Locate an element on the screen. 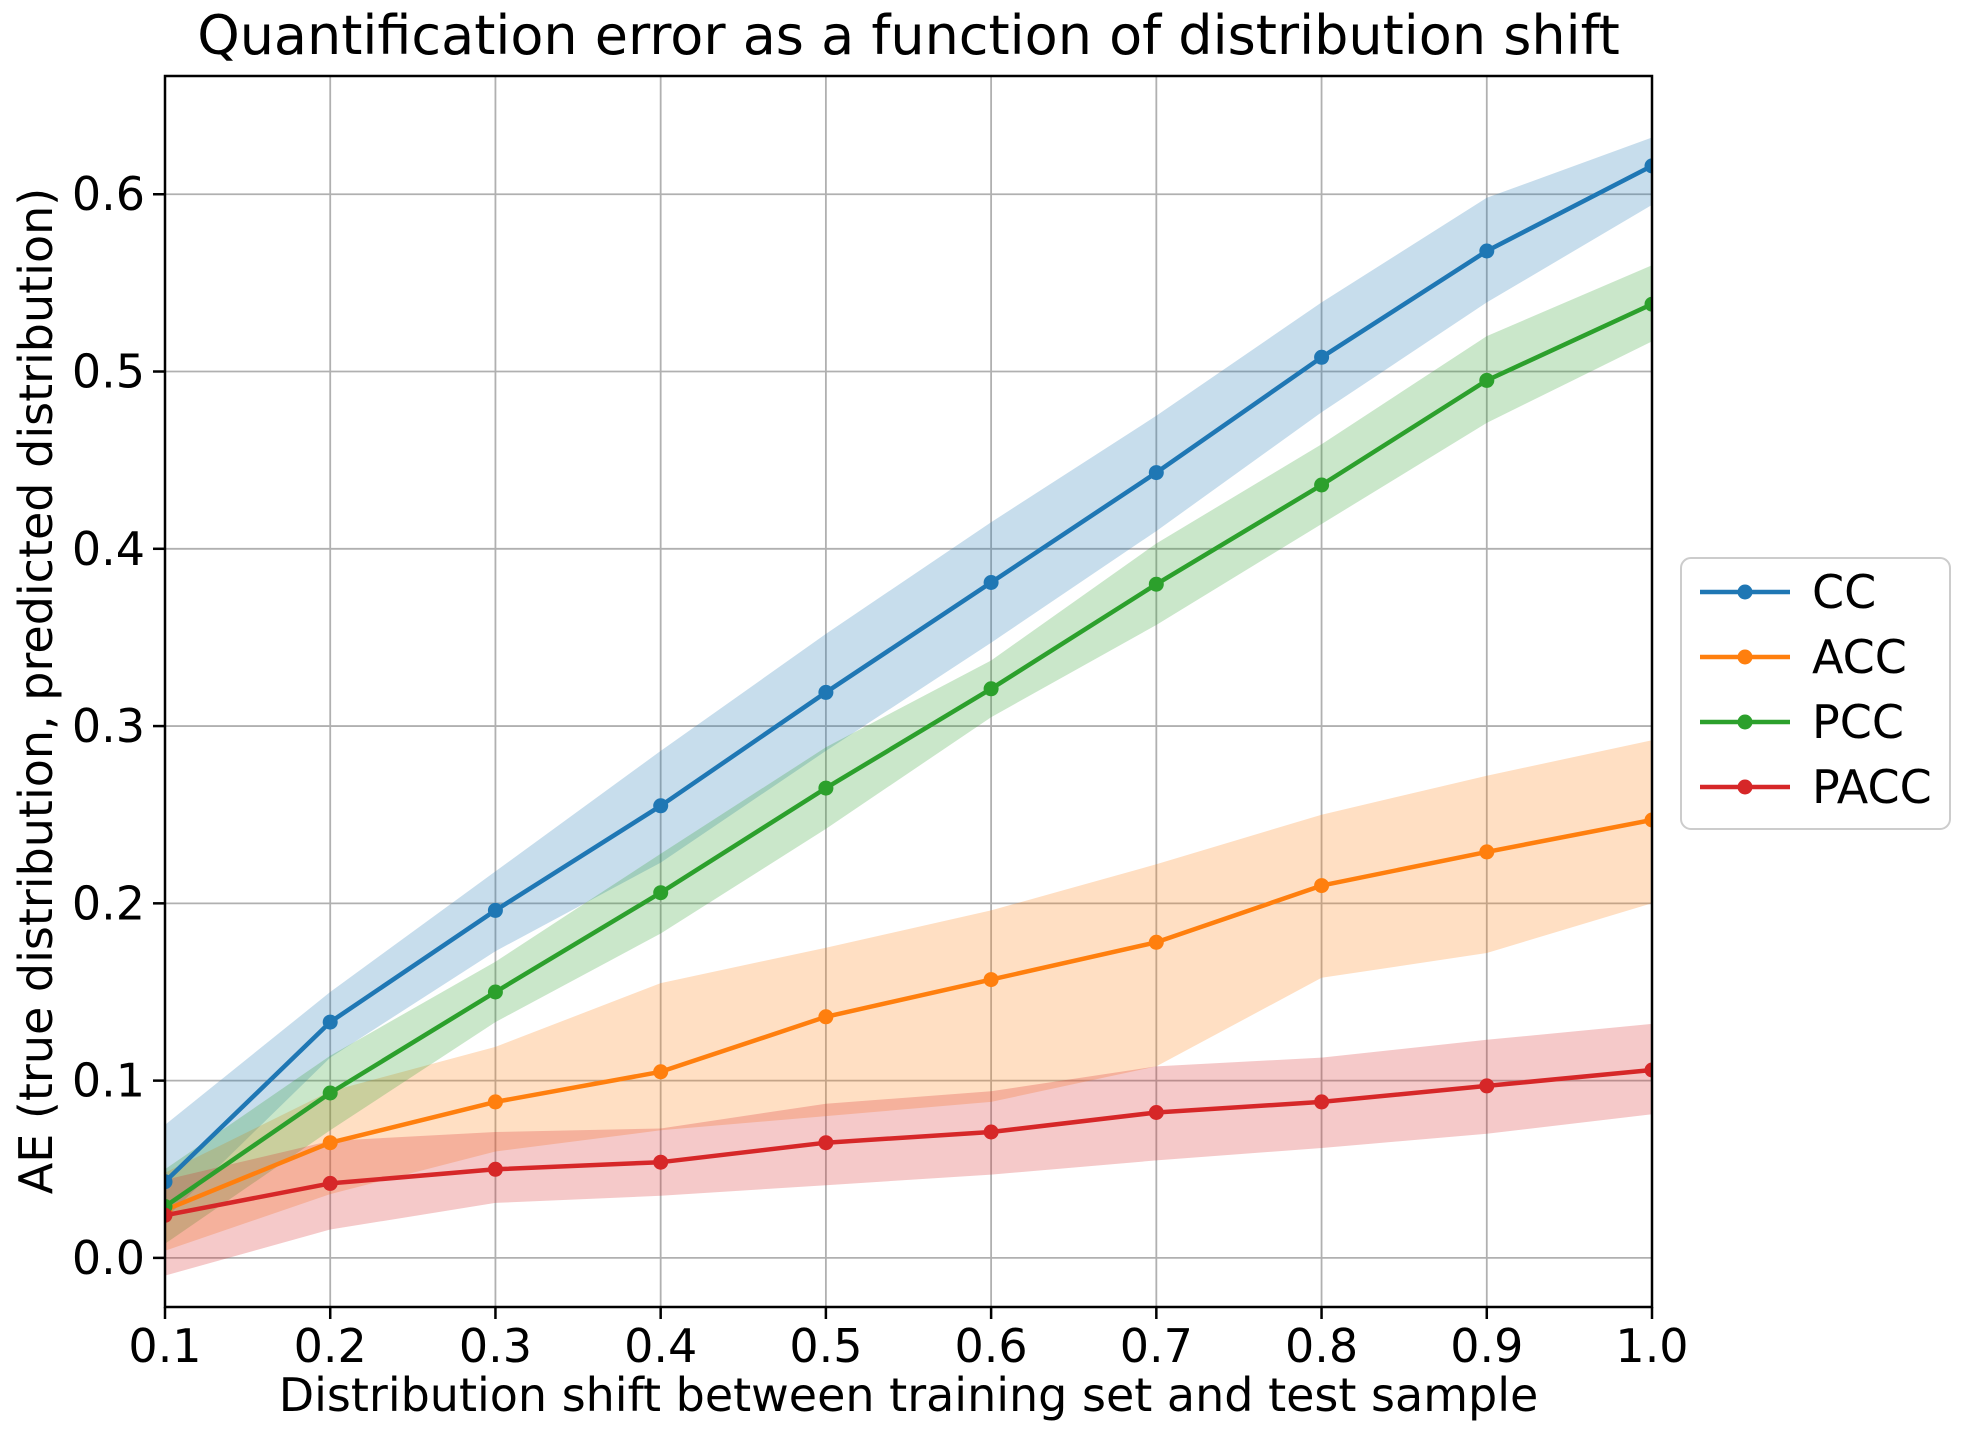  x-tick-label: 0.1 is located at coordinates (164, 1346).